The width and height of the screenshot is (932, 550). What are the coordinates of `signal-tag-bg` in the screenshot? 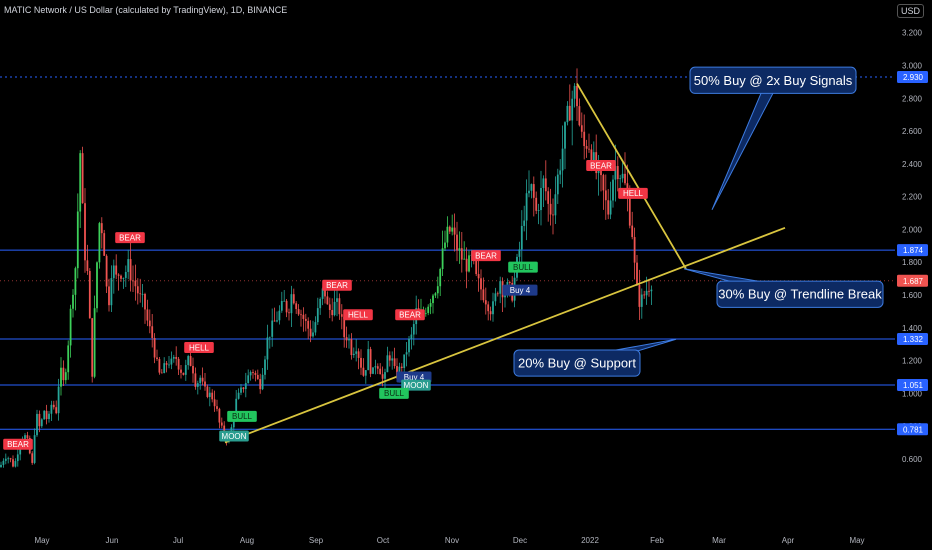 It's located at (394, 393).